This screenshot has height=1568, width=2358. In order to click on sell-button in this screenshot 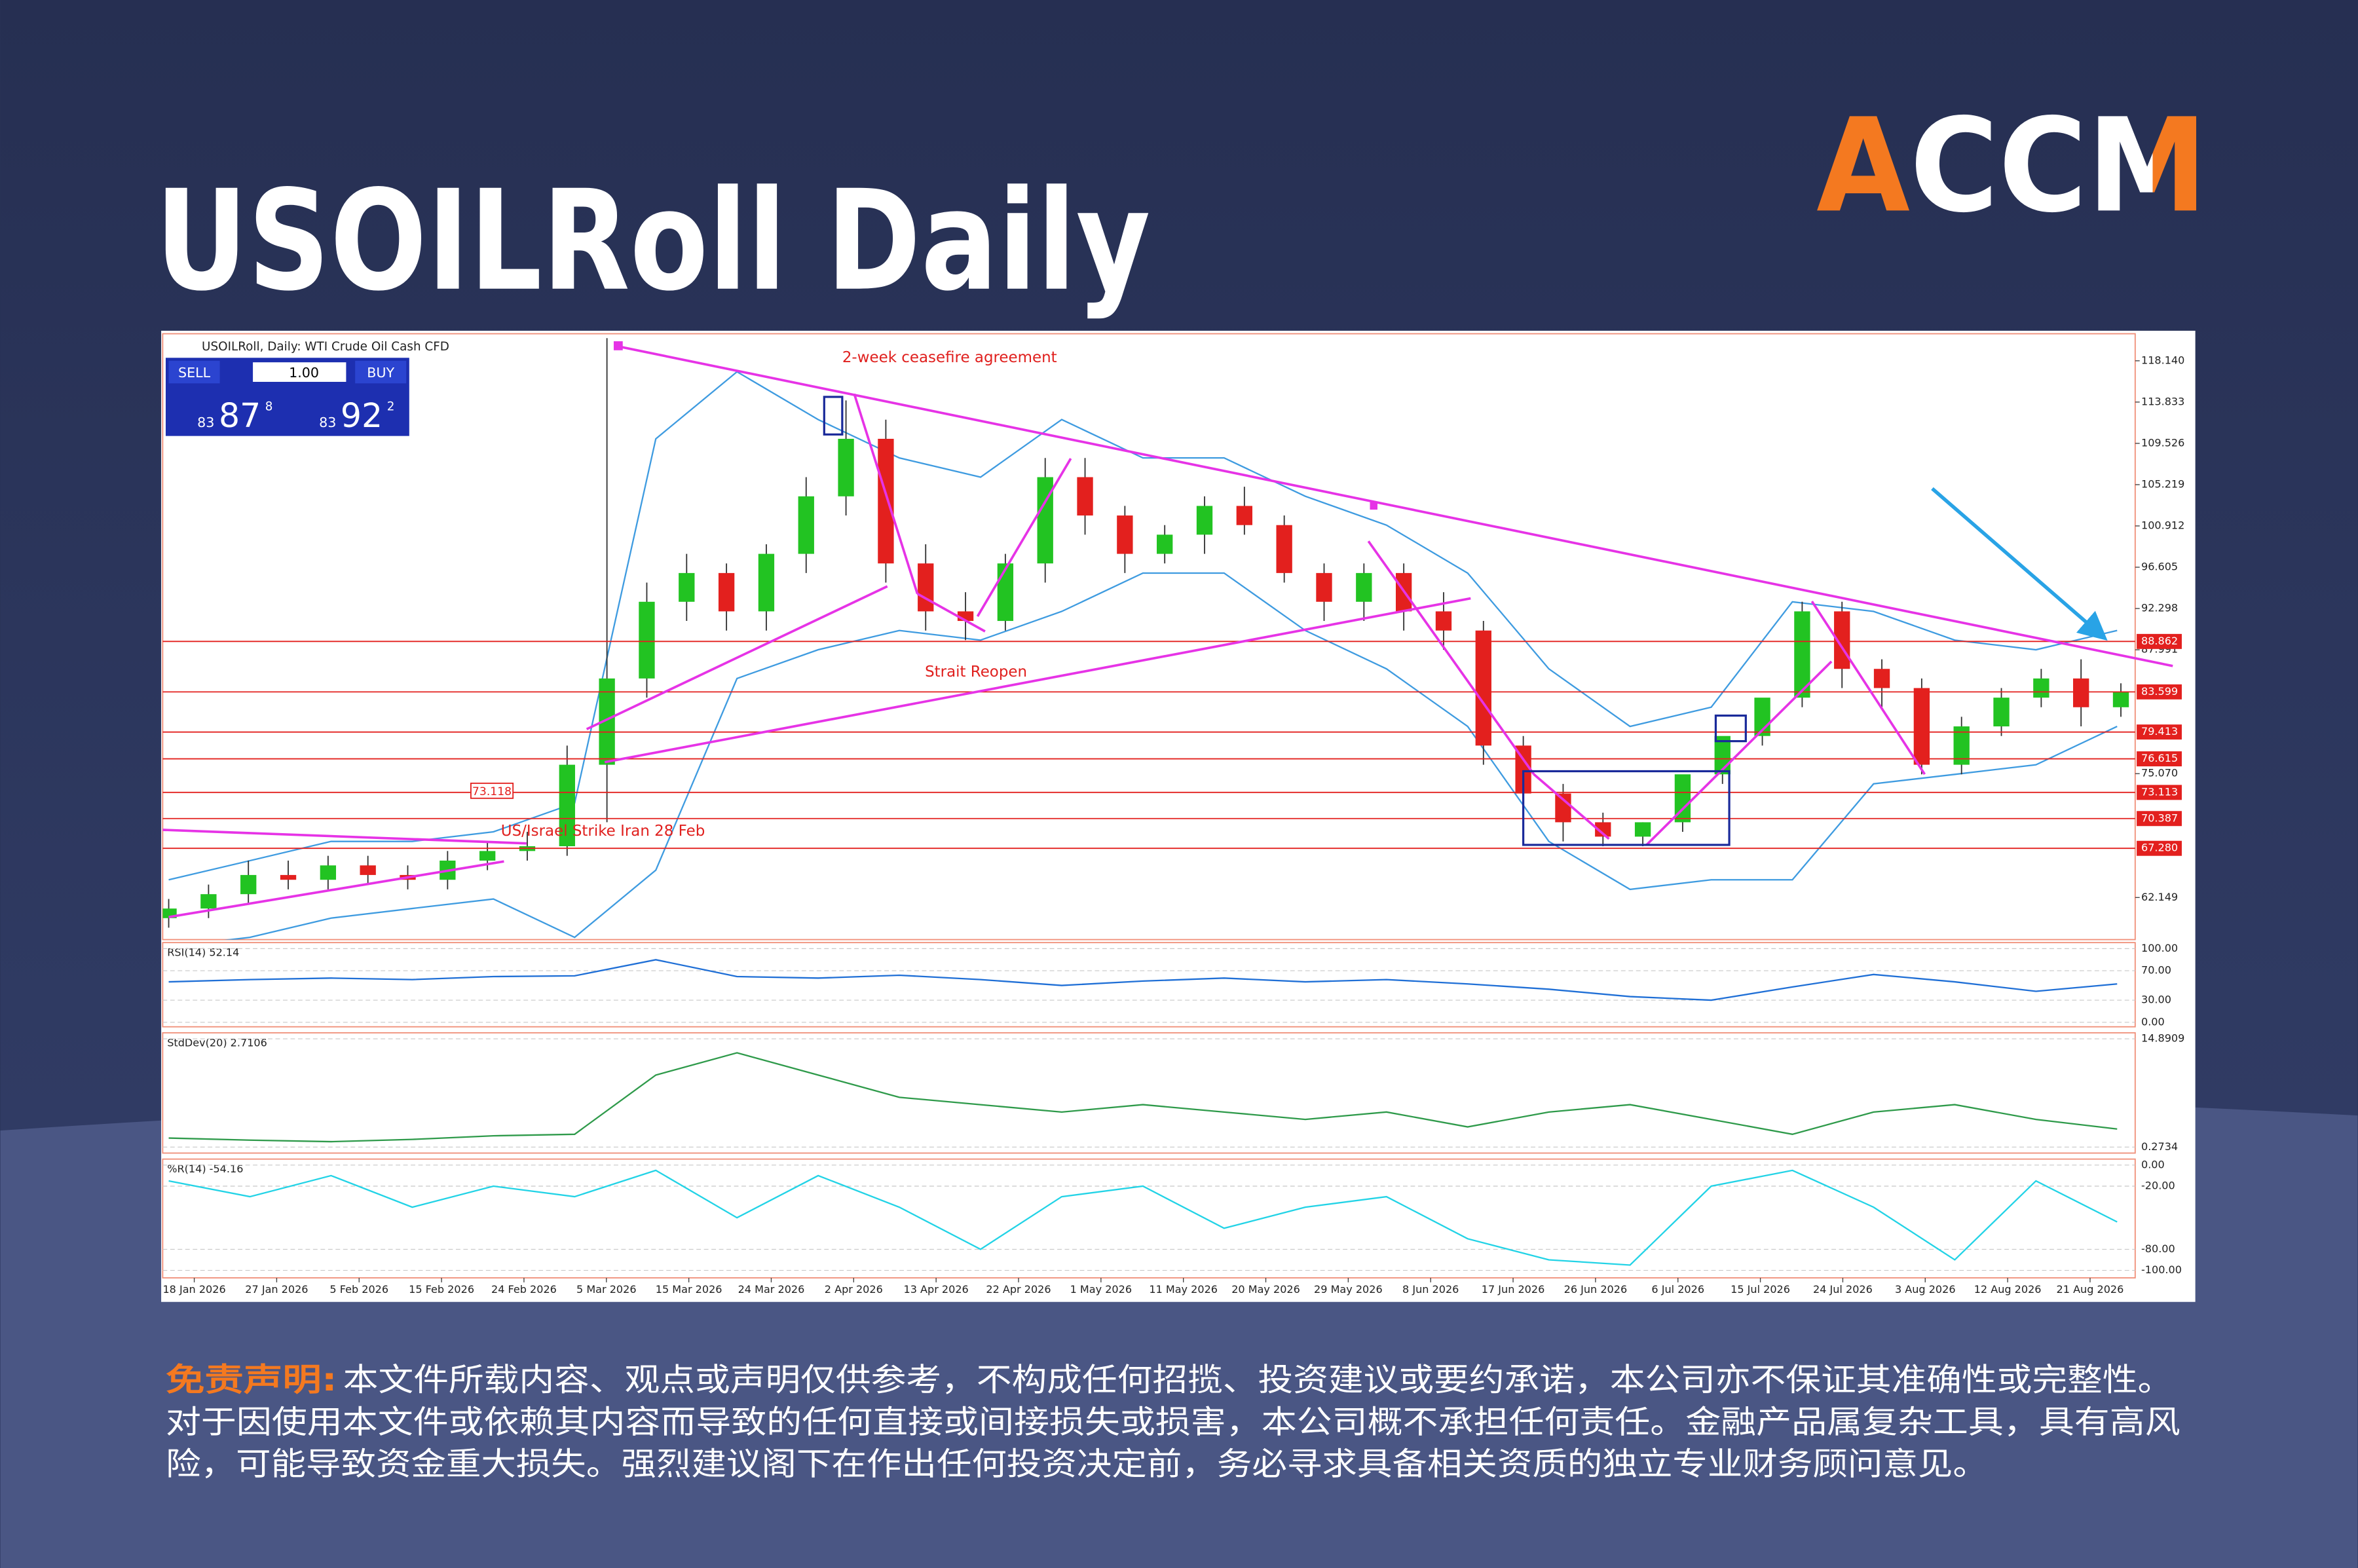, I will do `click(194, 372)`.